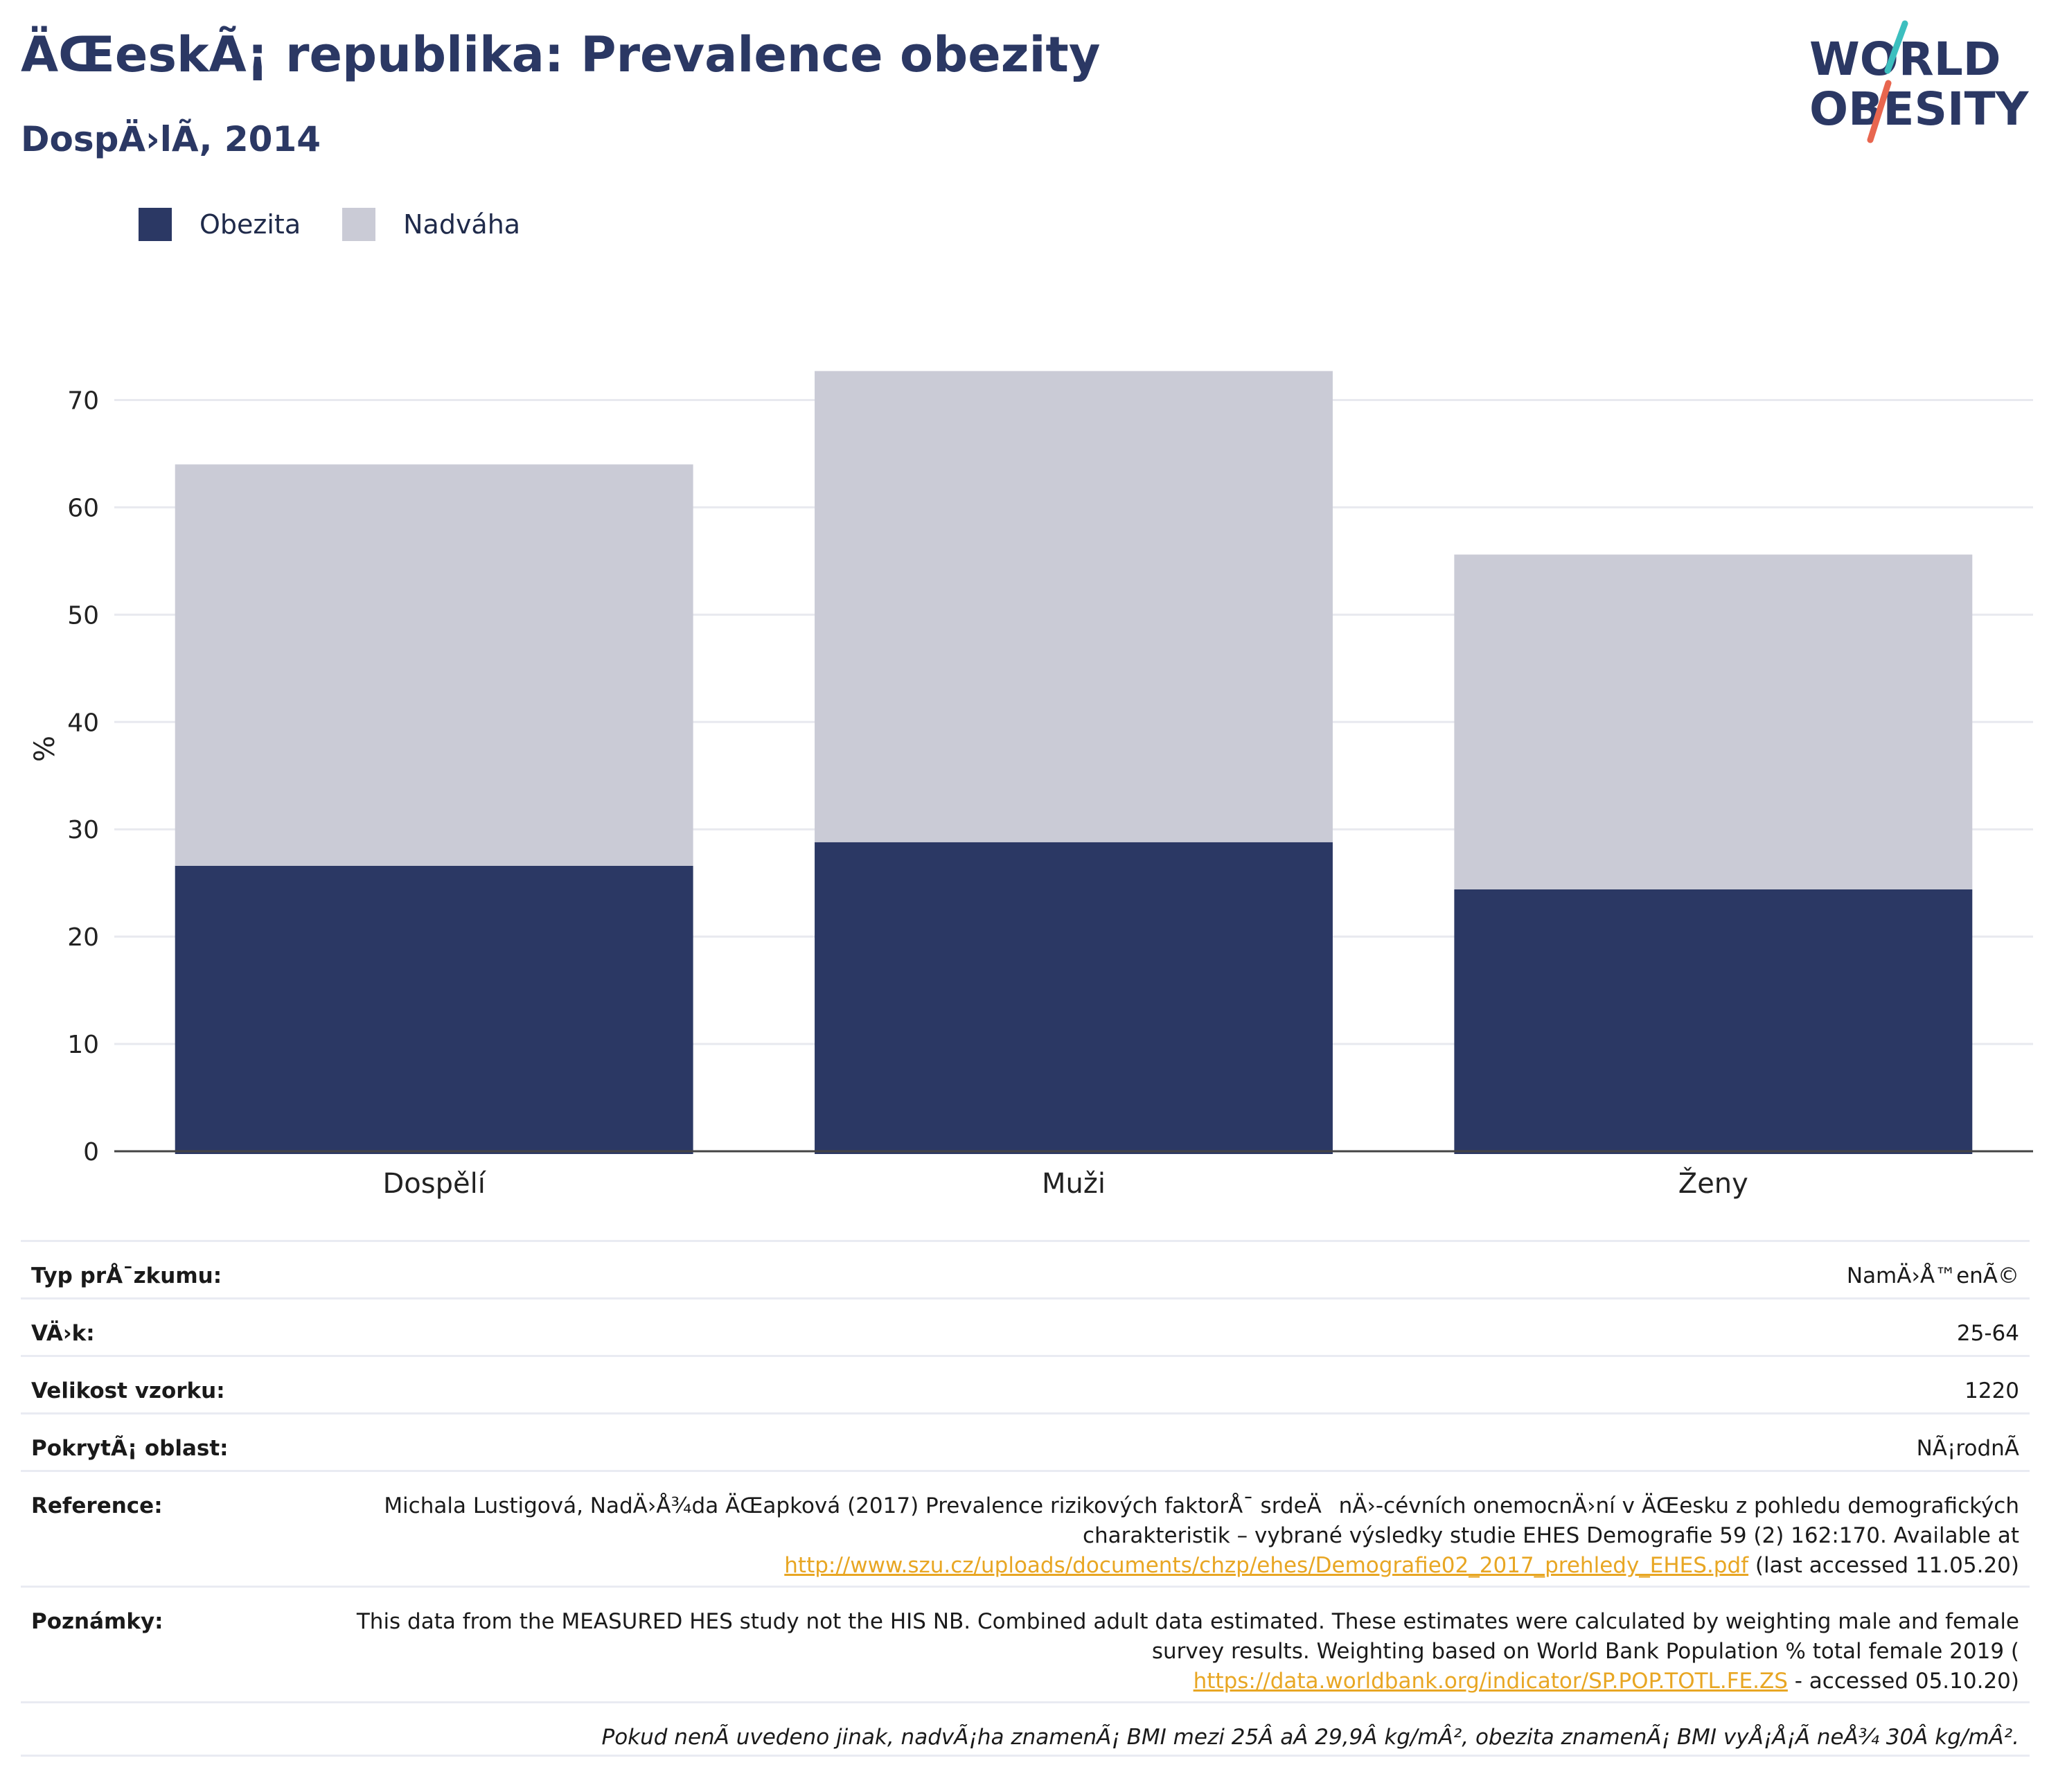 The image size is (2049, 1792). Describe the element at coordinates (63, 1333) in the screenshot. I see `age-label: VÄ›k:` at that location.